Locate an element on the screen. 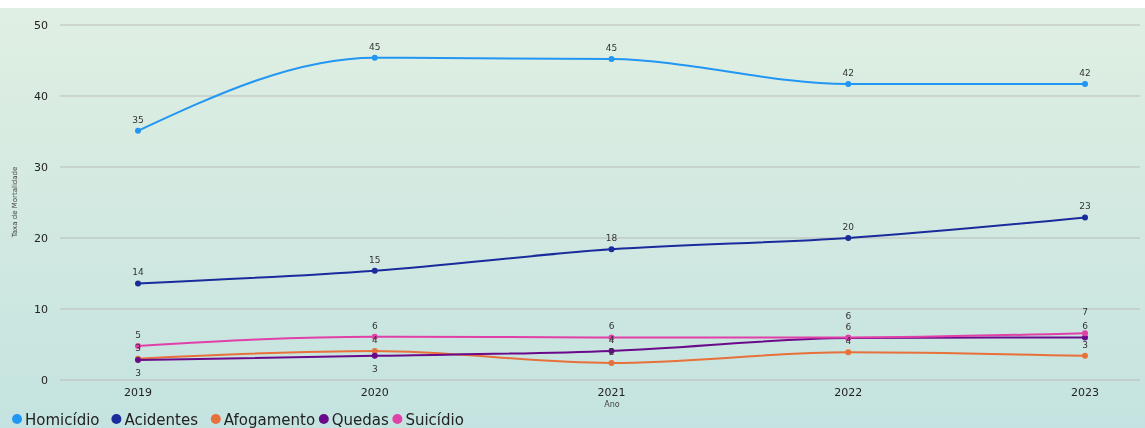  y-tick-label: 50 is located at coordinates (41, 25).